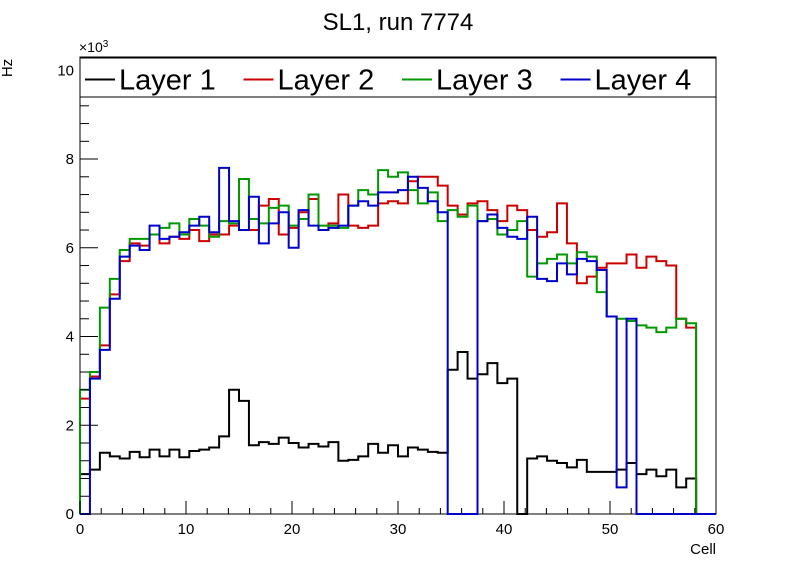 Image resolution: width=796 pixels, height=572 pixels. Describe the element at coordinates (326, 81) in the screenshot. I see `legend-label-2: Layer 2` at that location.